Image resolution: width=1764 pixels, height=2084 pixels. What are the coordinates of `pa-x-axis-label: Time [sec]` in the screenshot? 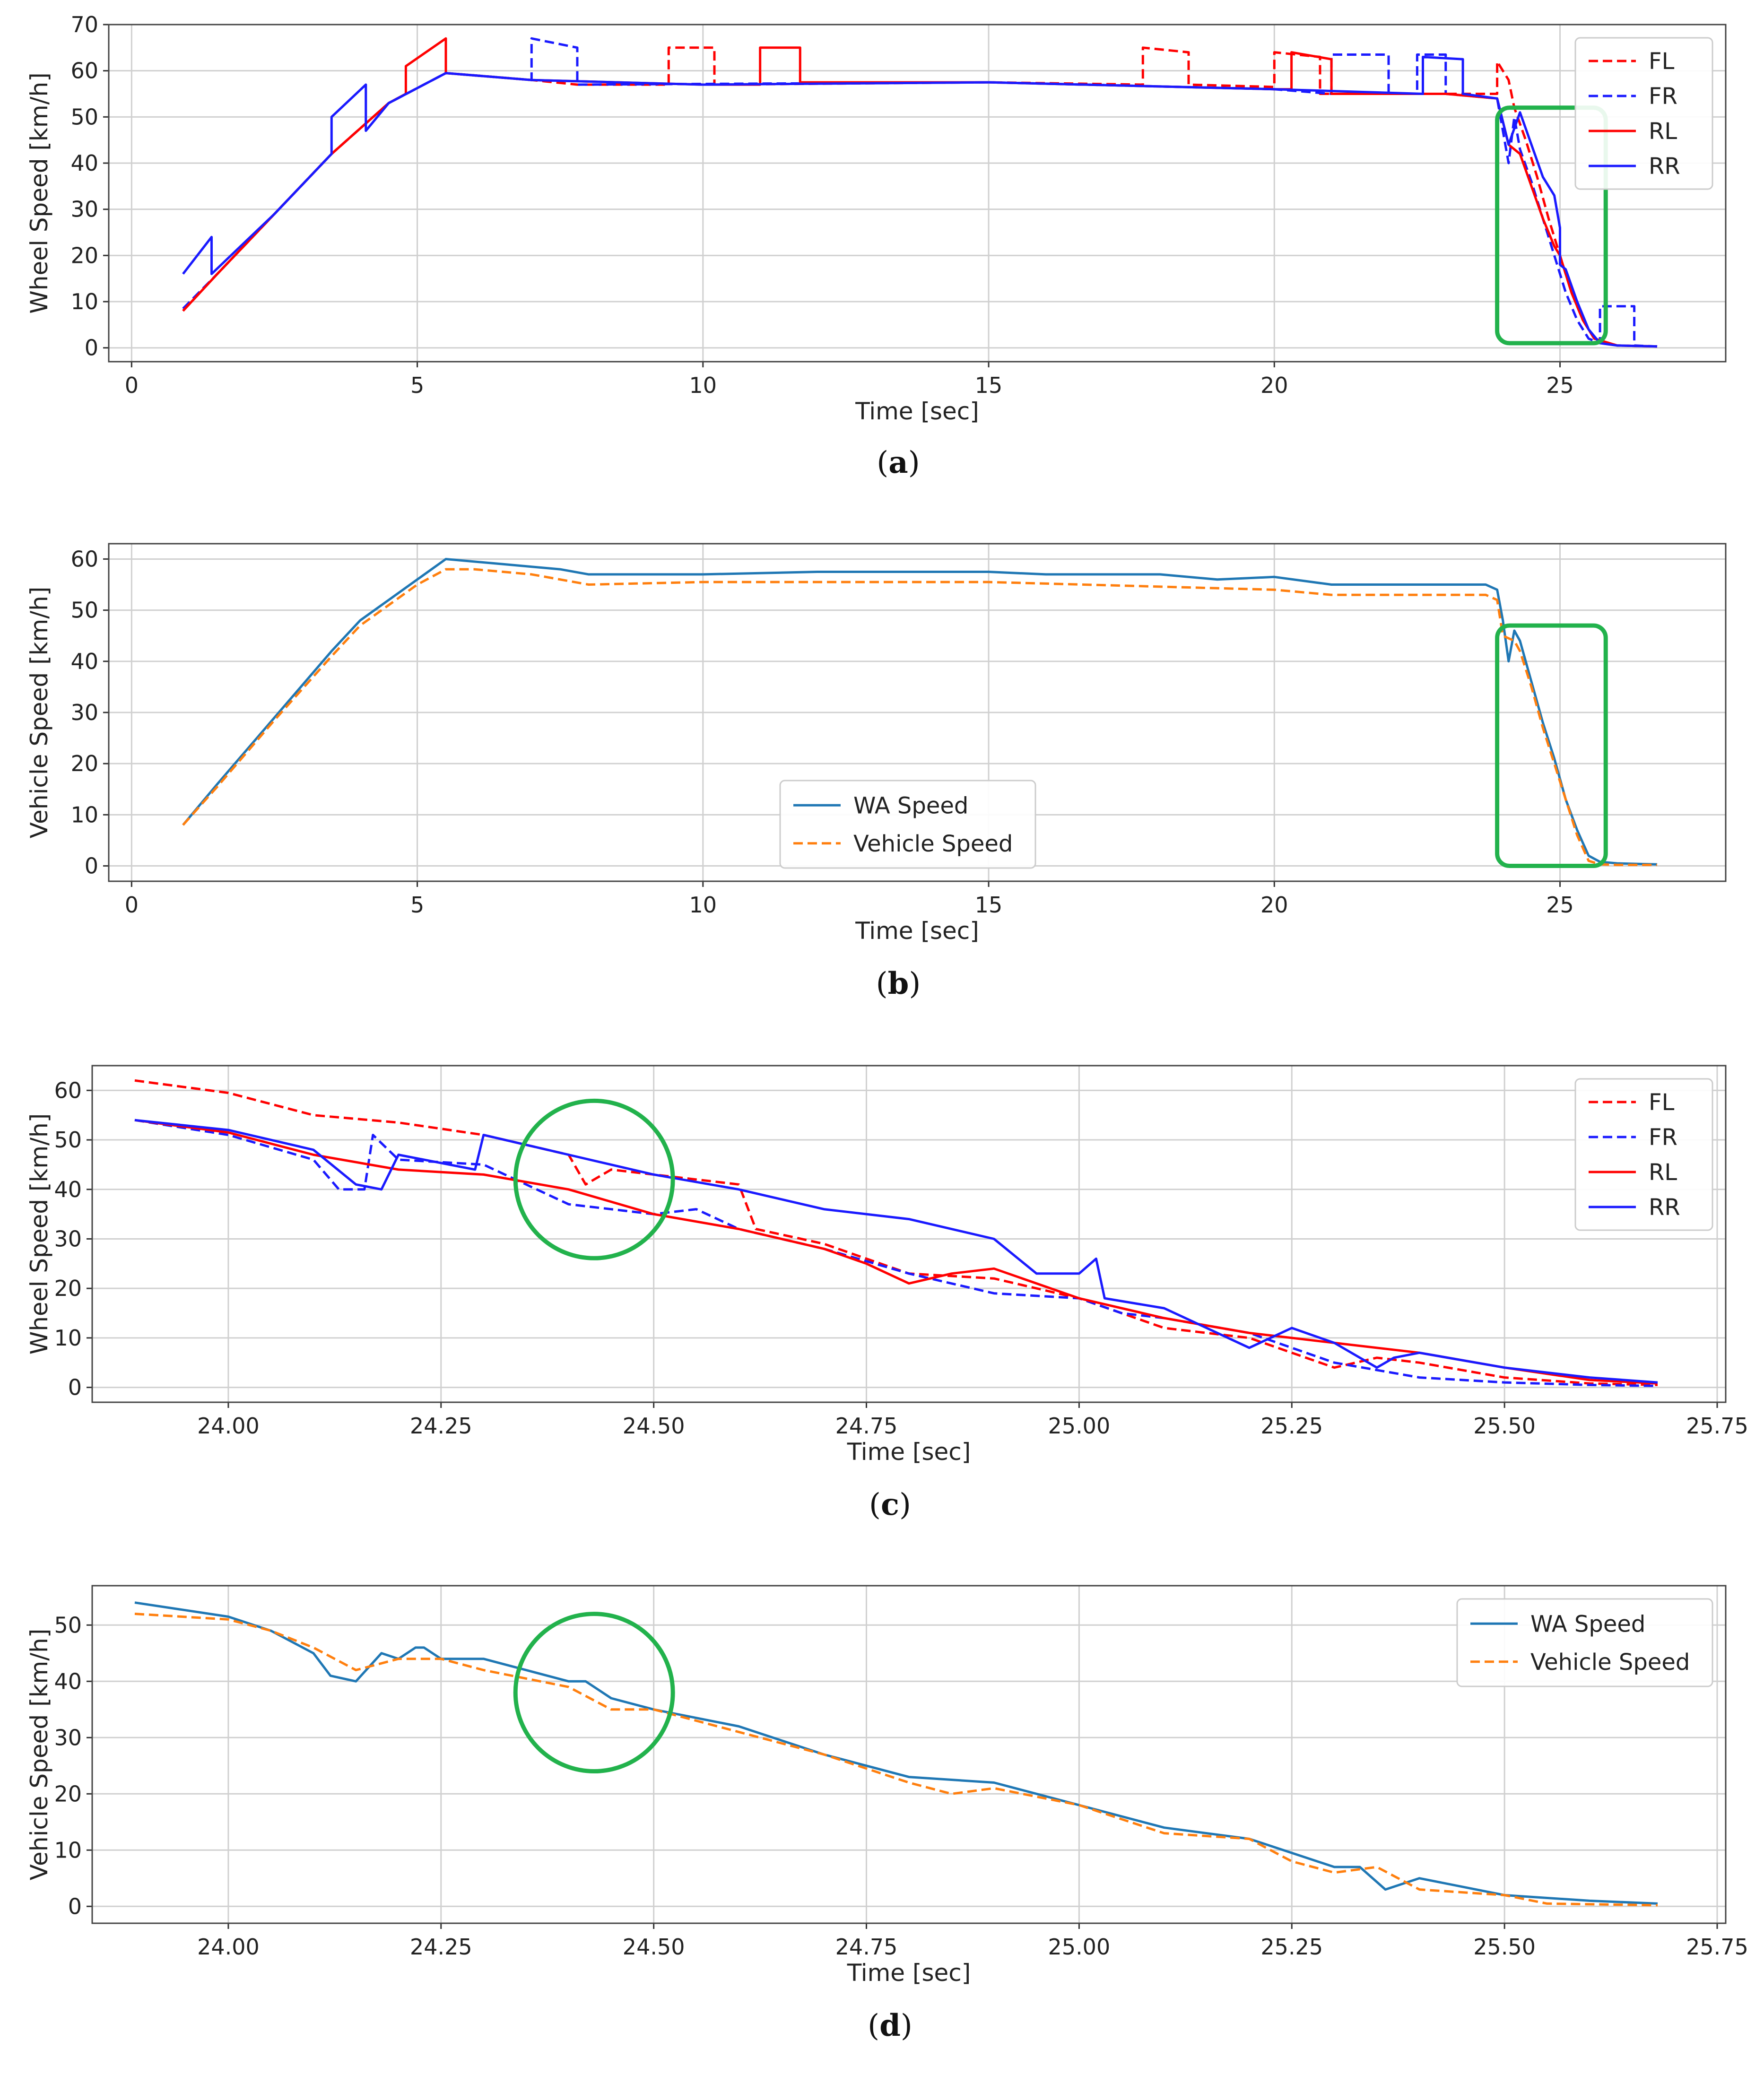 It's located at (917, 412).